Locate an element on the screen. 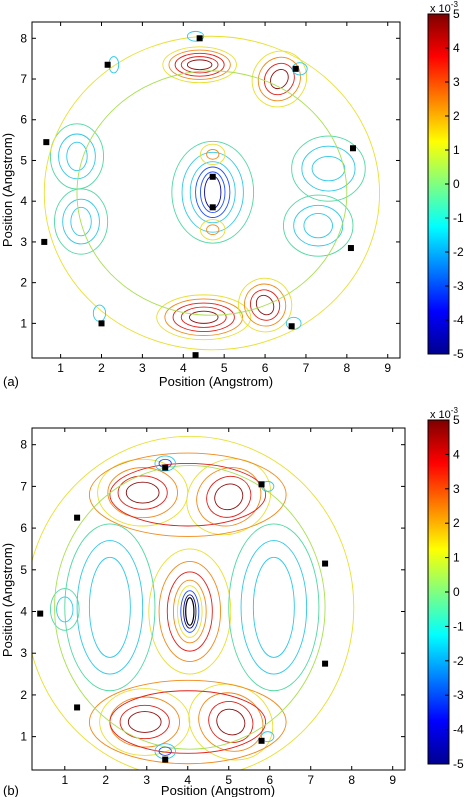  panel-label-b: (b) is located at coordinates (11, 790).